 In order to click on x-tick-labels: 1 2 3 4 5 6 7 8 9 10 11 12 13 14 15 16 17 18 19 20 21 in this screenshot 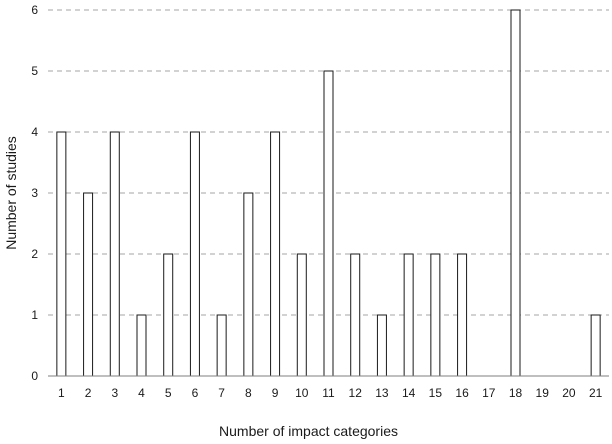, I will do `click(330, 393)`.